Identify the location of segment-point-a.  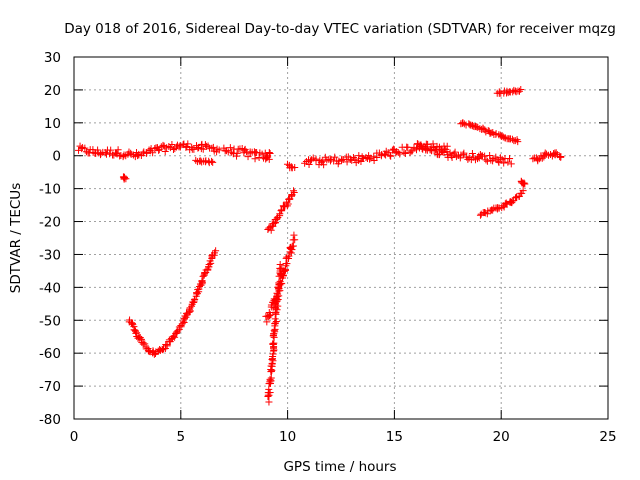
(124, 178).